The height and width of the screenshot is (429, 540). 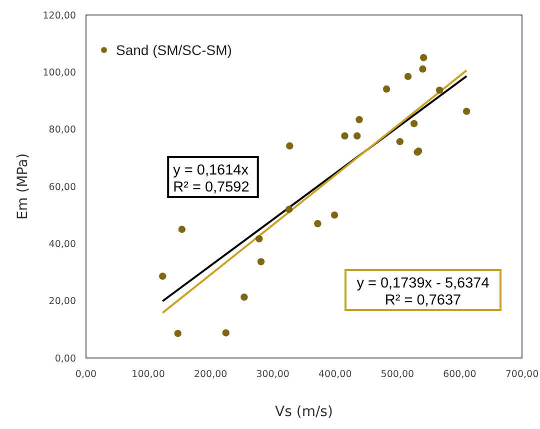 What do you see at coordinates (459, 374) in the screenshot?
I see `x-tick-label: 600,00` at bounding box center [459, 374].